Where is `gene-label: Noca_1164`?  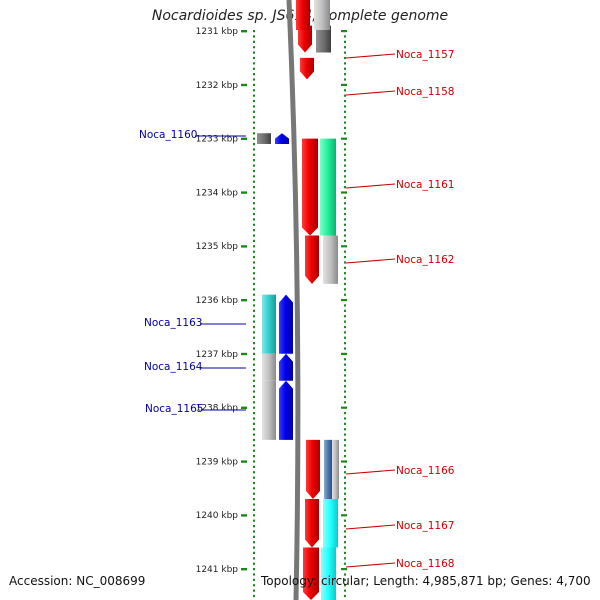 gene-label: Noca_1164 is located at coordinates (173, 367).